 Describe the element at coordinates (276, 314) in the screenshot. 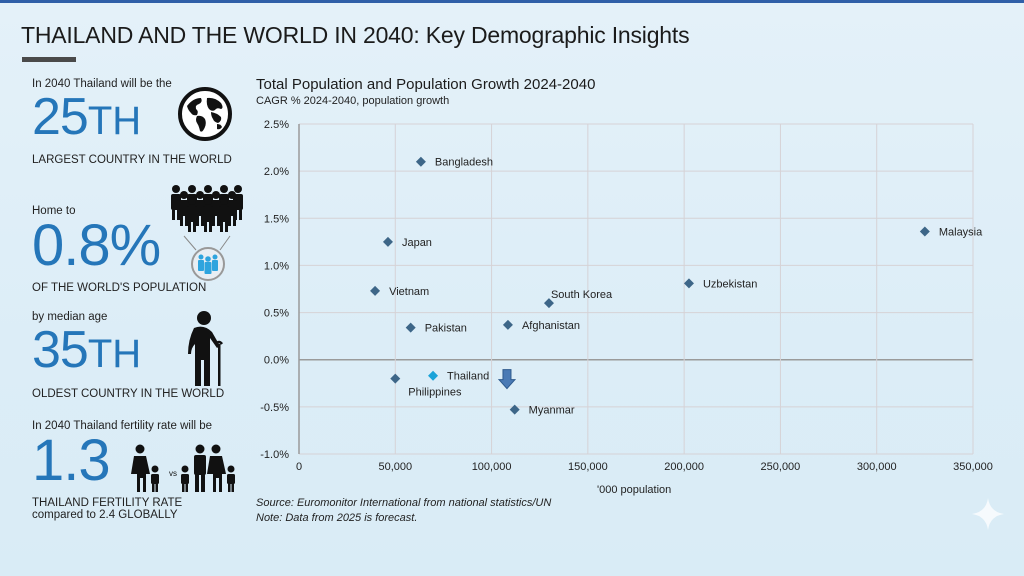

I see `y-tick-label: 0.5%` at that location.